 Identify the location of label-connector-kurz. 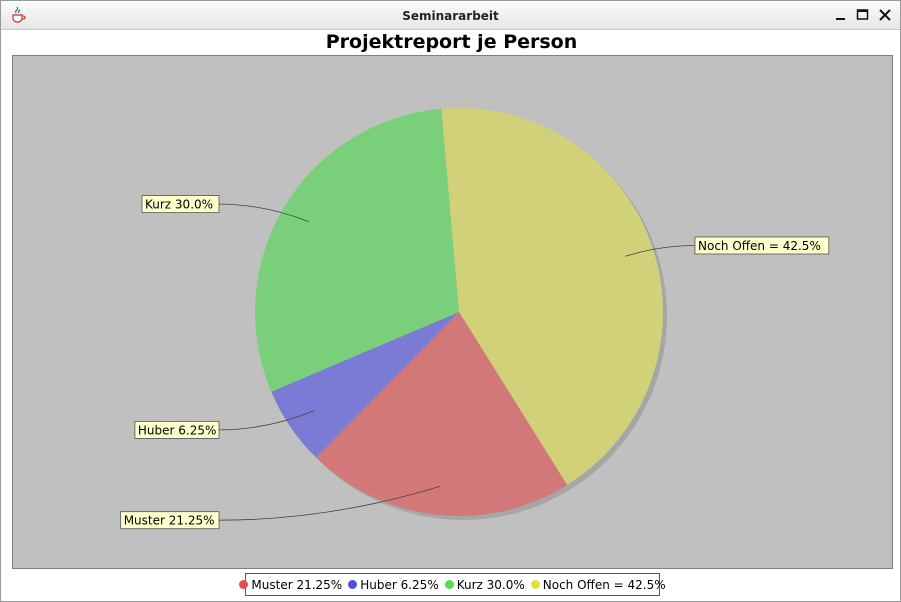
(263, 212).